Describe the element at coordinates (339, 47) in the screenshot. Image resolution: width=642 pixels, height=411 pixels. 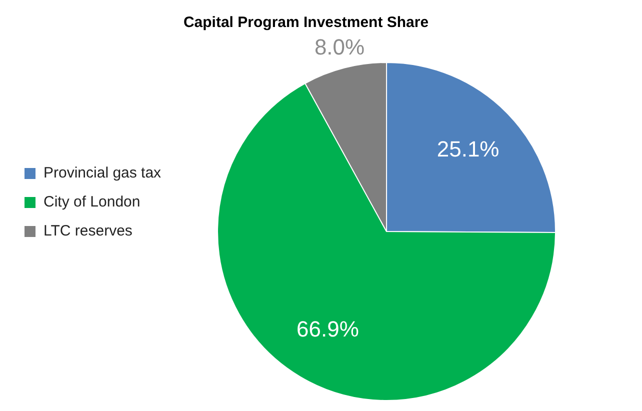
I see `data-label: 8.0%` at that location.